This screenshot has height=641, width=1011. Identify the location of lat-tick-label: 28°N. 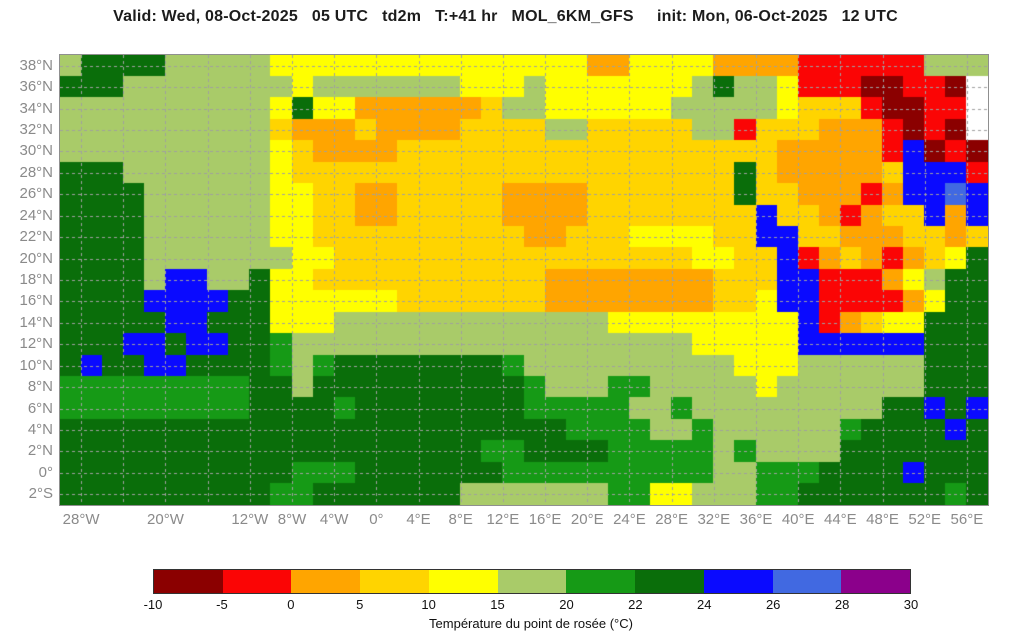
(36, 172).